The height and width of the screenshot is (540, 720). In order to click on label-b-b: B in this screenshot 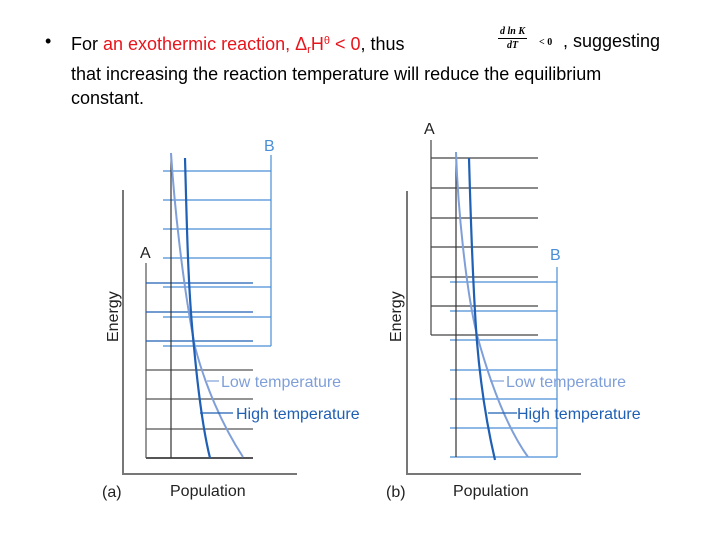, I will do `click(555, 255)`.